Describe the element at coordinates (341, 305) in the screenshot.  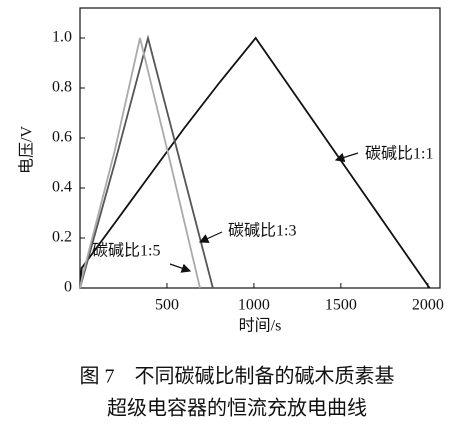
I see `x-tick-label: 1500` at that location.